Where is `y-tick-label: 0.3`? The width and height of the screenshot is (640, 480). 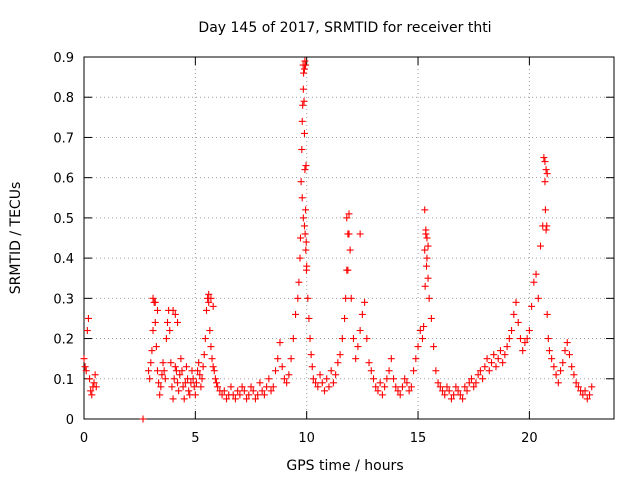 y-tick-label: 0.3 is located at coordinates (63, 299).